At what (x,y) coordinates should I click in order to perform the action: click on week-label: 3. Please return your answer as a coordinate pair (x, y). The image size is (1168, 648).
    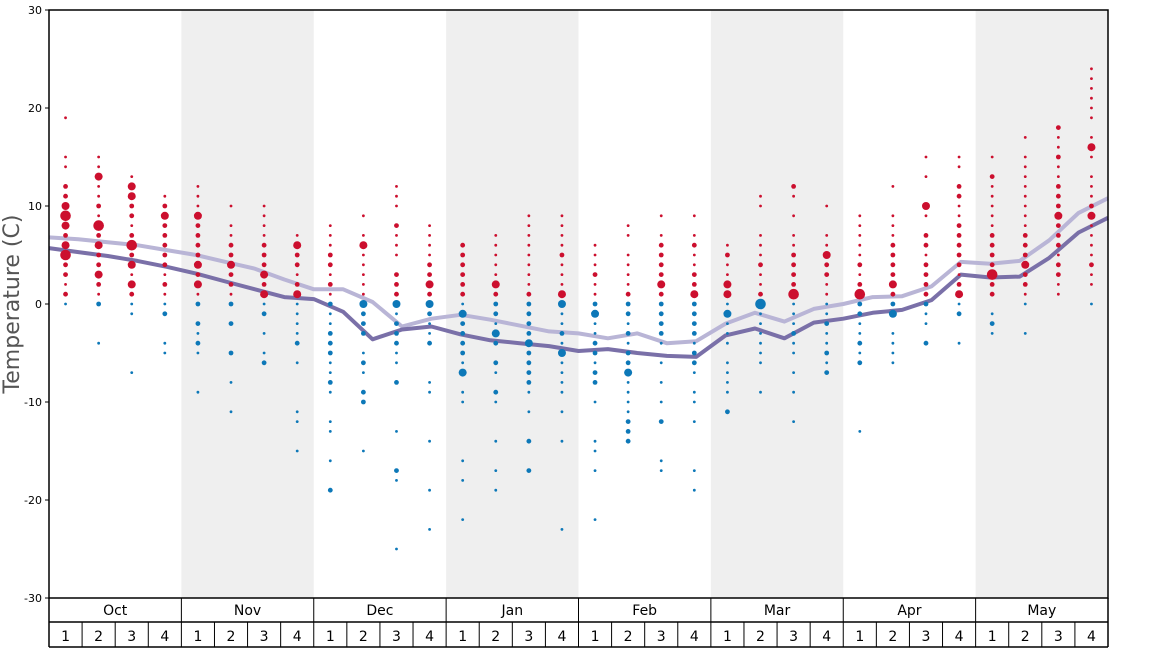
    Looking at the image, I should click on (793, 637).